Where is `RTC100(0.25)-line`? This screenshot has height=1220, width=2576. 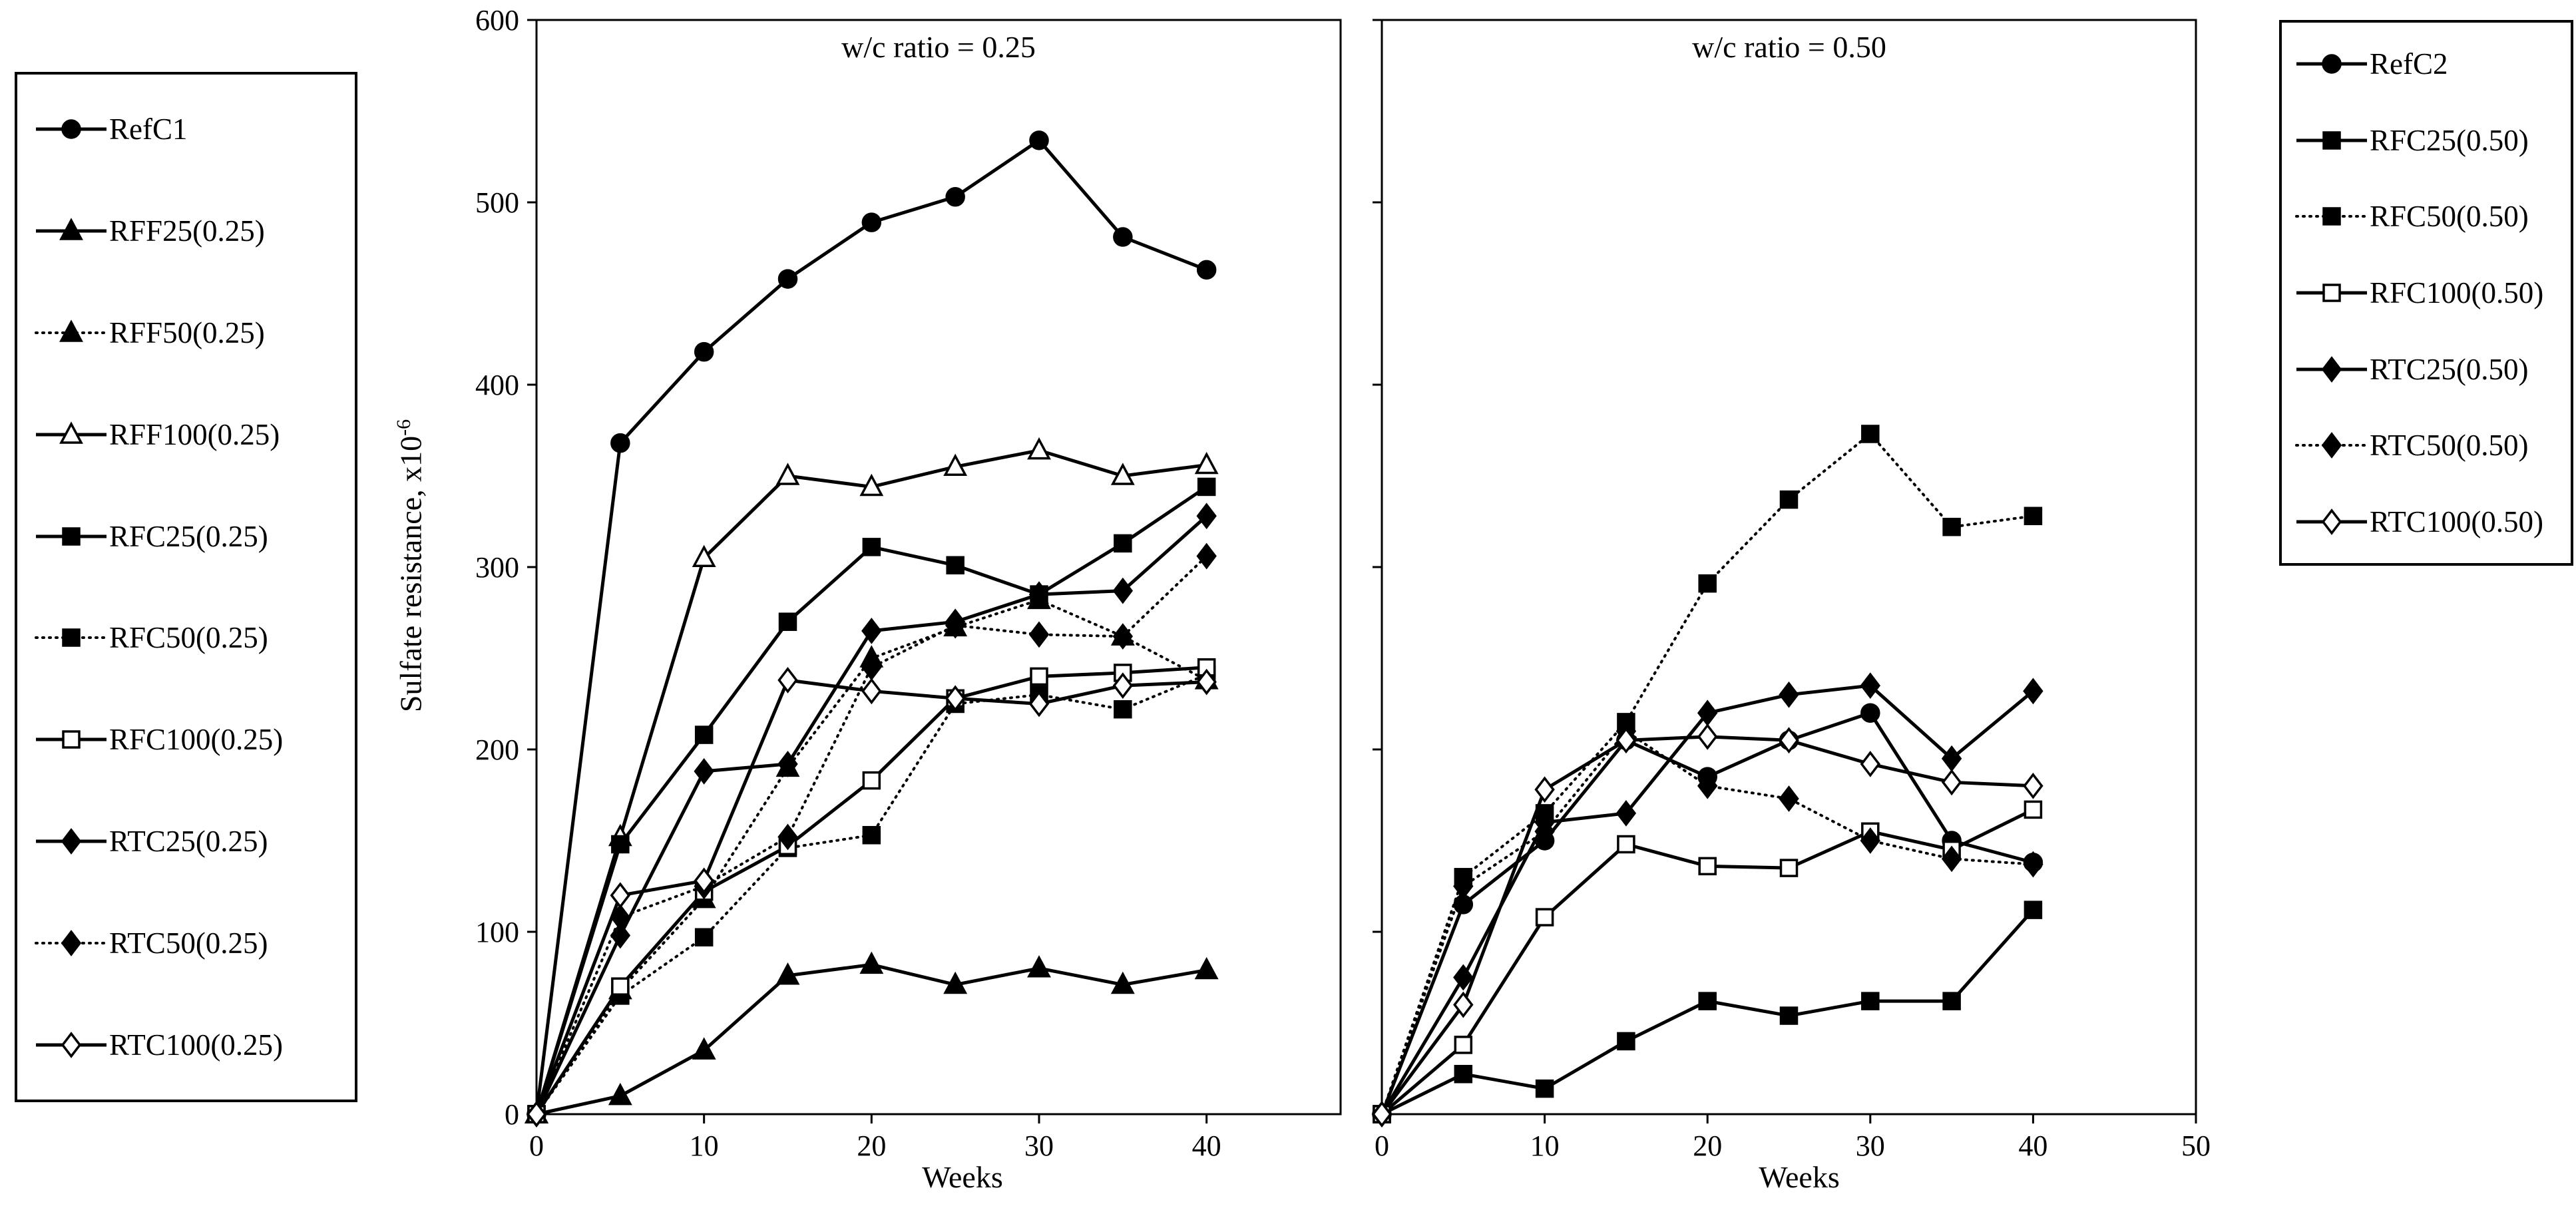 RTC100(0.25)-line is located at coordinates (871, 896).